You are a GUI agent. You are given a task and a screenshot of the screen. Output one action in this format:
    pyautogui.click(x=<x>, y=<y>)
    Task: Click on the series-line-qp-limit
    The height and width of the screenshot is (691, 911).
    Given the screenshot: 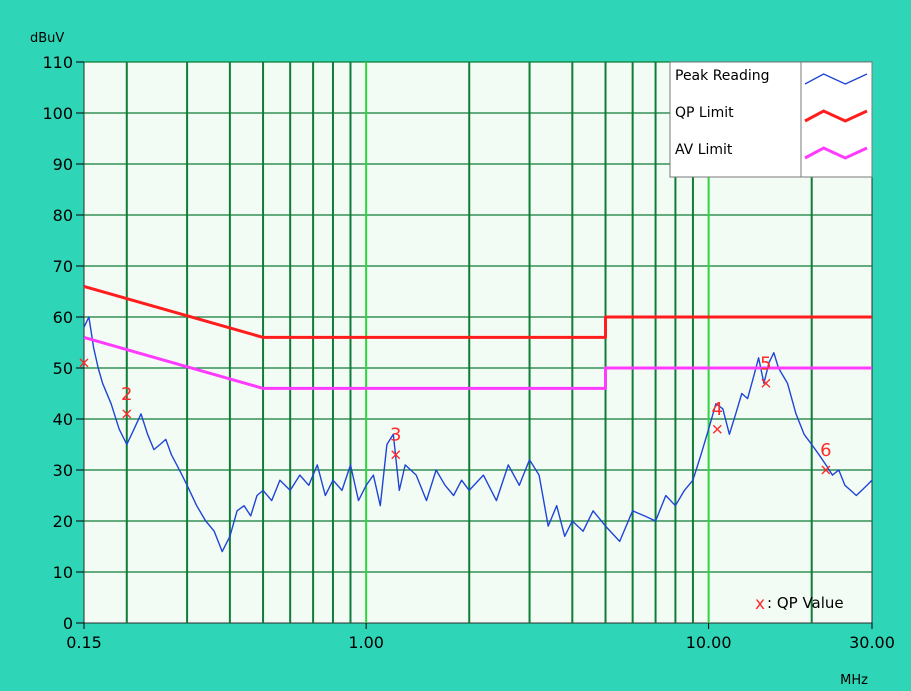 What is the action you would take?
    pyautogui.click(x=477, y=311)
    